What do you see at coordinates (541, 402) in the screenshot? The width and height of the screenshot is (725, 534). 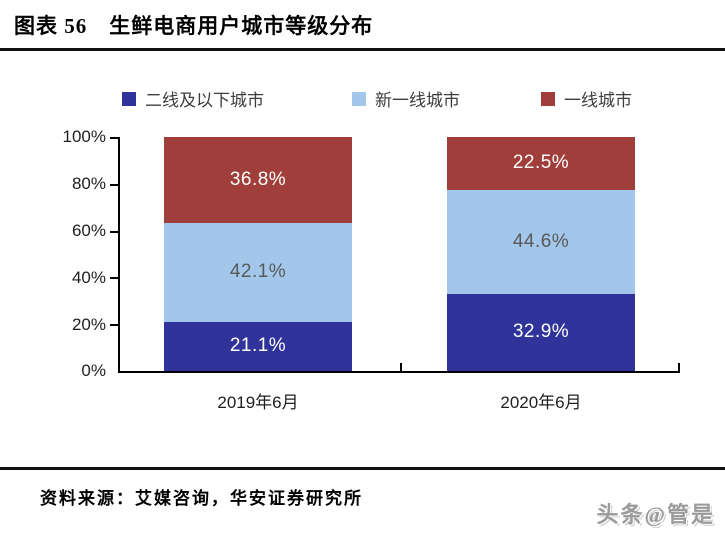 I see `x-category-label: 2020年6月` at bounding box center [541, 402].